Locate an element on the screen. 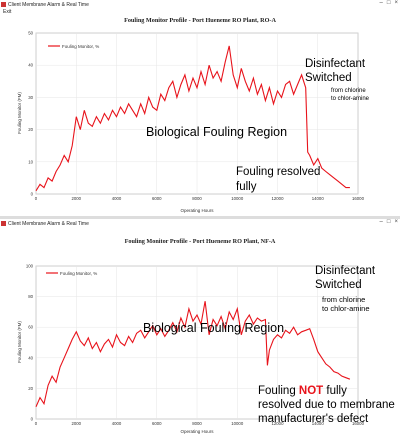 This screenshot has height=435, width=400. annotation-resolved-due: resolved due to membrane is located at coordinates (326, 405).